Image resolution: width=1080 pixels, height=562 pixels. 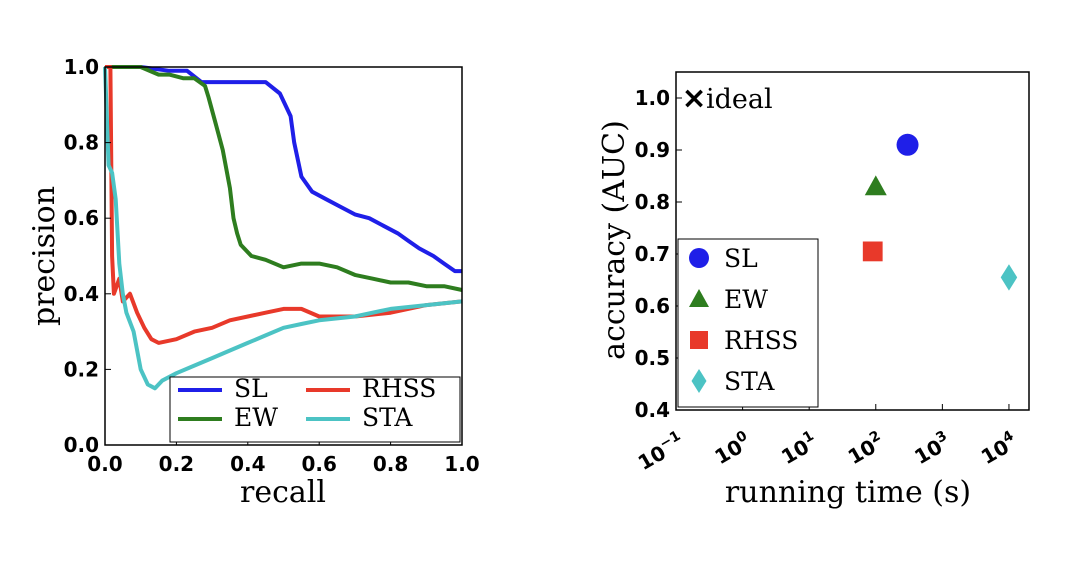 What do you see at coordinates (614, 240) in the screenshot?
I see `acc-y-axis-label: accuracy (AUC)` at bounding box center [614, 240].